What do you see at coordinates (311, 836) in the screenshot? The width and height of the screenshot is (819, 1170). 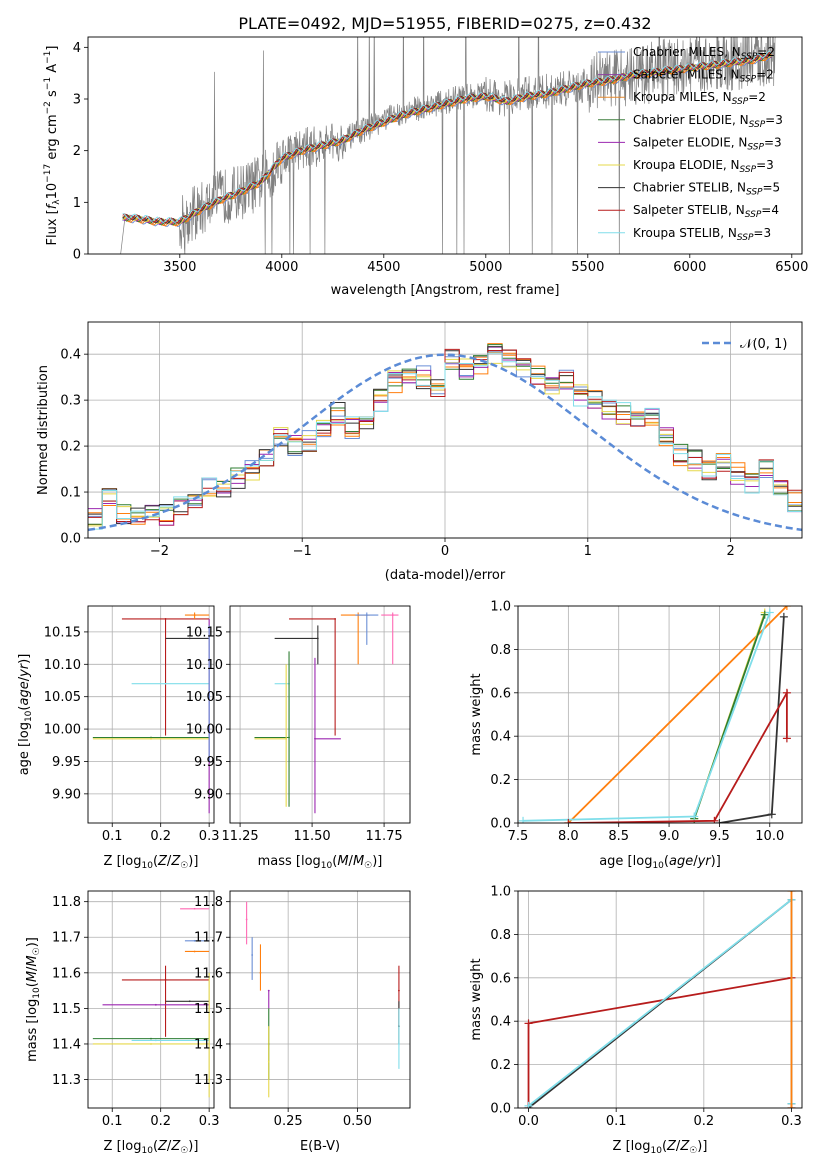 I see `tick-label-x: 11.50` at bounding box center [311, 836].